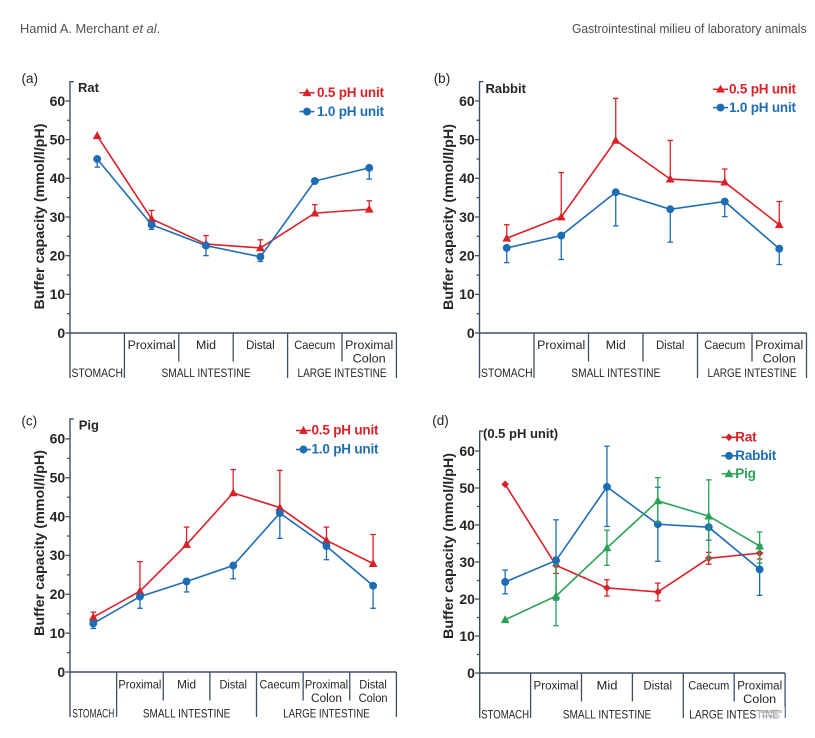  Describe the element at coordinates (440, 420) in the screenshot. I see `svg-text: (d)` at that location.